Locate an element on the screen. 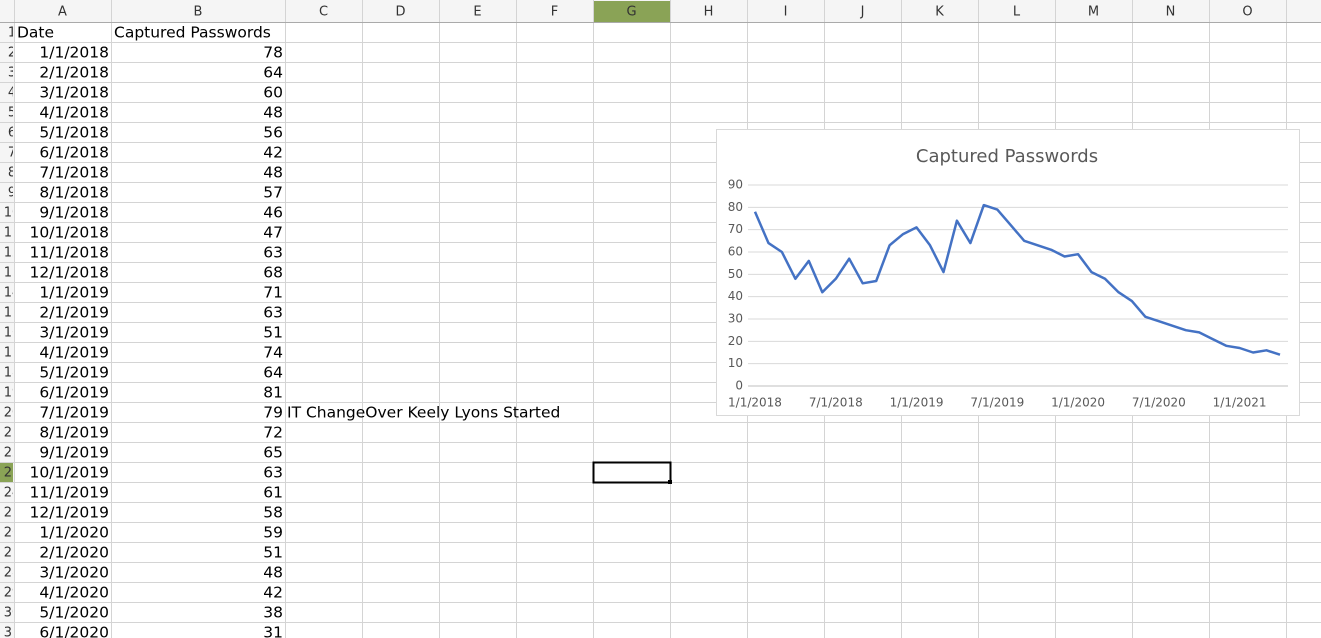 Image resolution: width=1321 pixels, height=638 pixels. row-header: 22 is located at coordinates (12, 453).